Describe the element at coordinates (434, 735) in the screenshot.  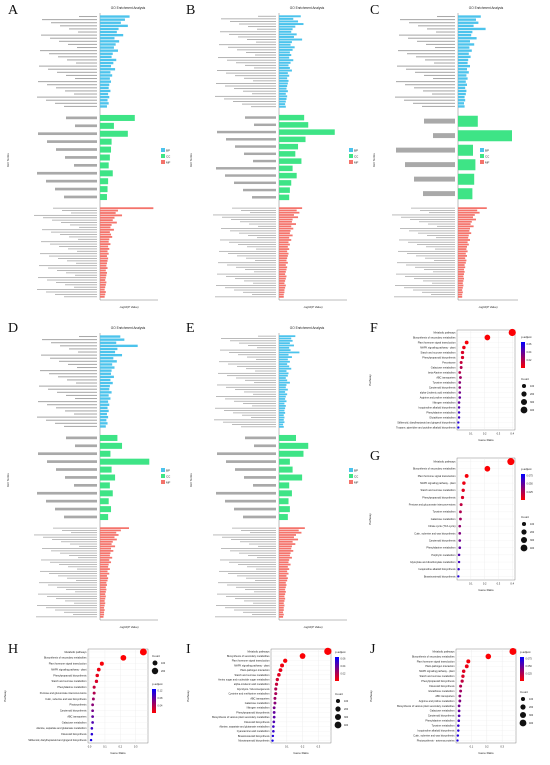
I see `pathway-label: Cutin, suberine and wax biosynthesis` at that location.